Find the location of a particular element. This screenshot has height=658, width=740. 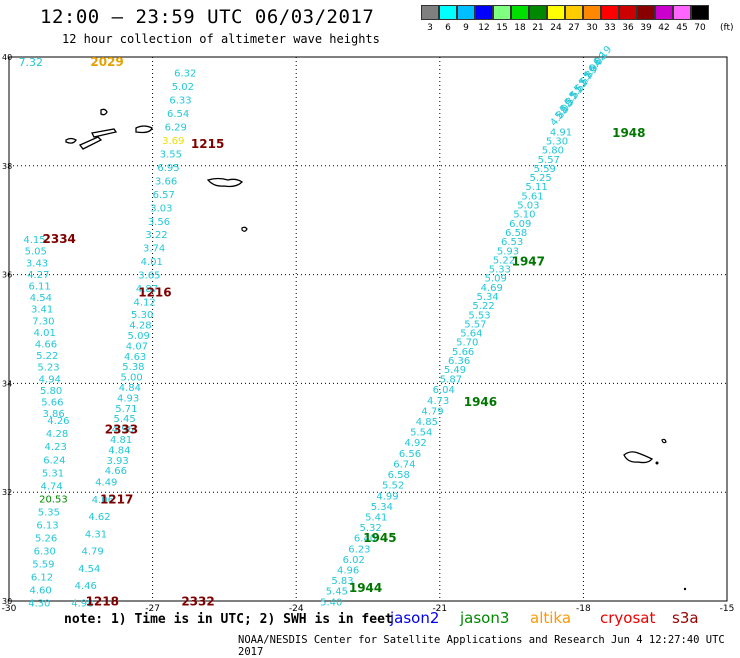

swh-value: 4.74 is located at coordinates (51, 486).